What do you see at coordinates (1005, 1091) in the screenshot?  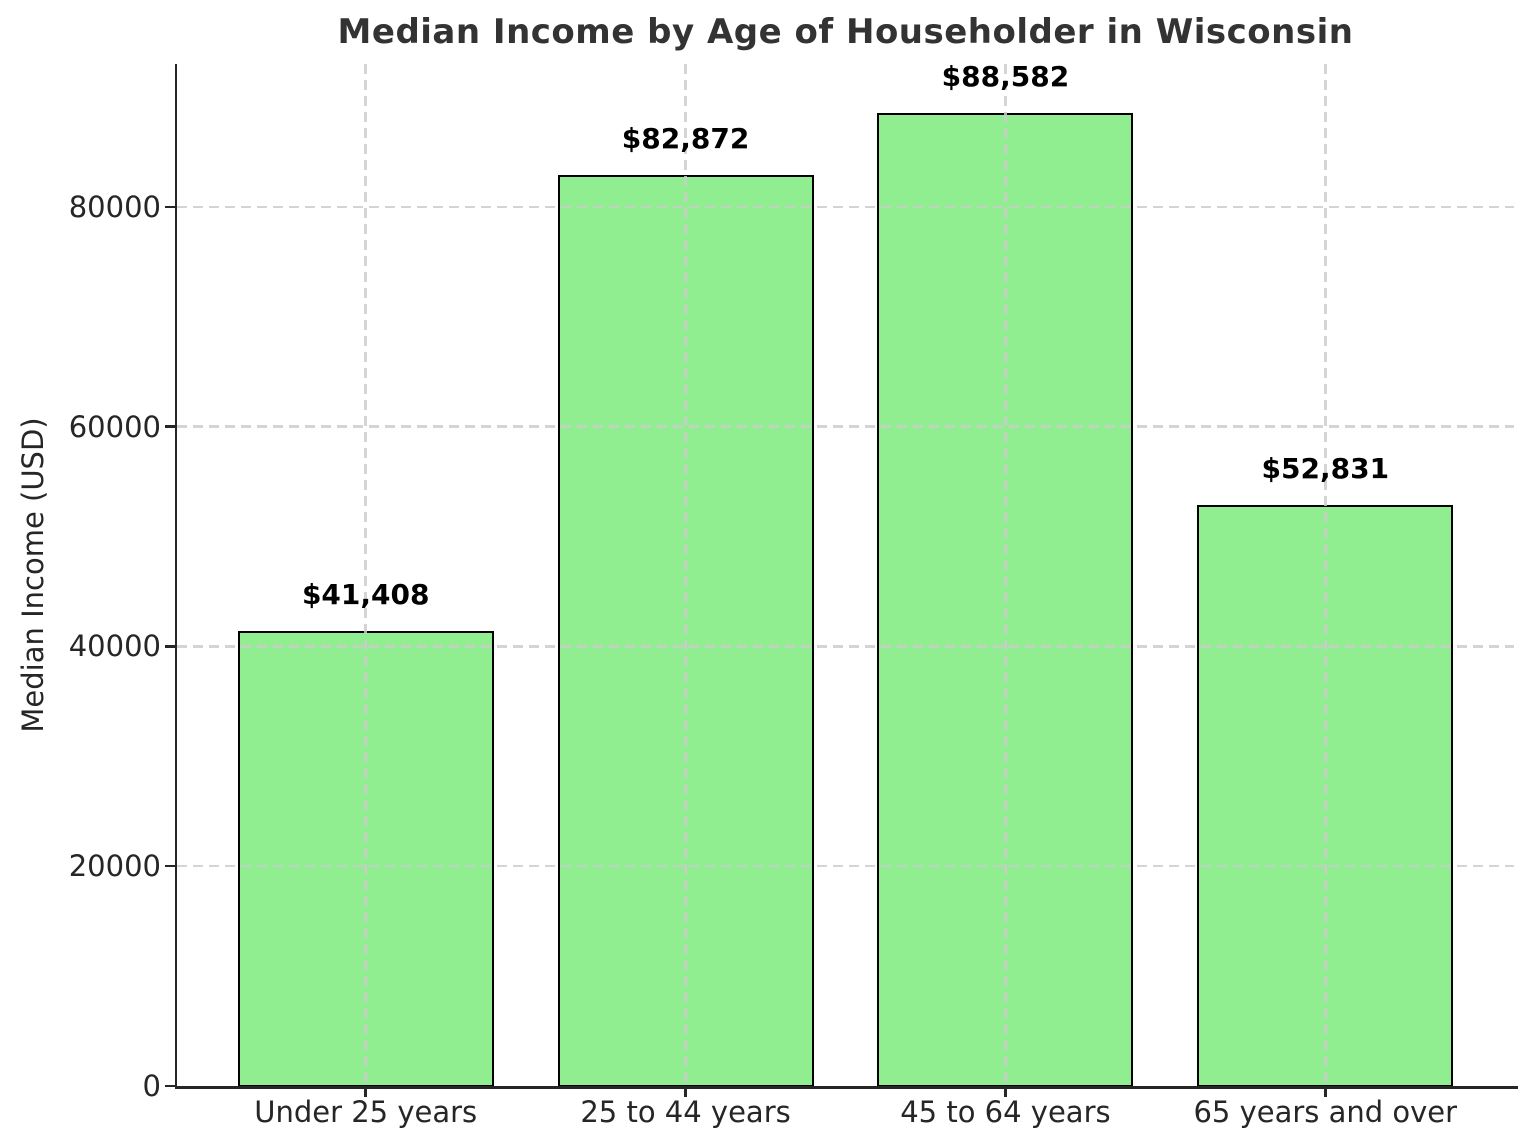 I see `x-tick-45-to-64-years` at bounding box center [1005, 1091].